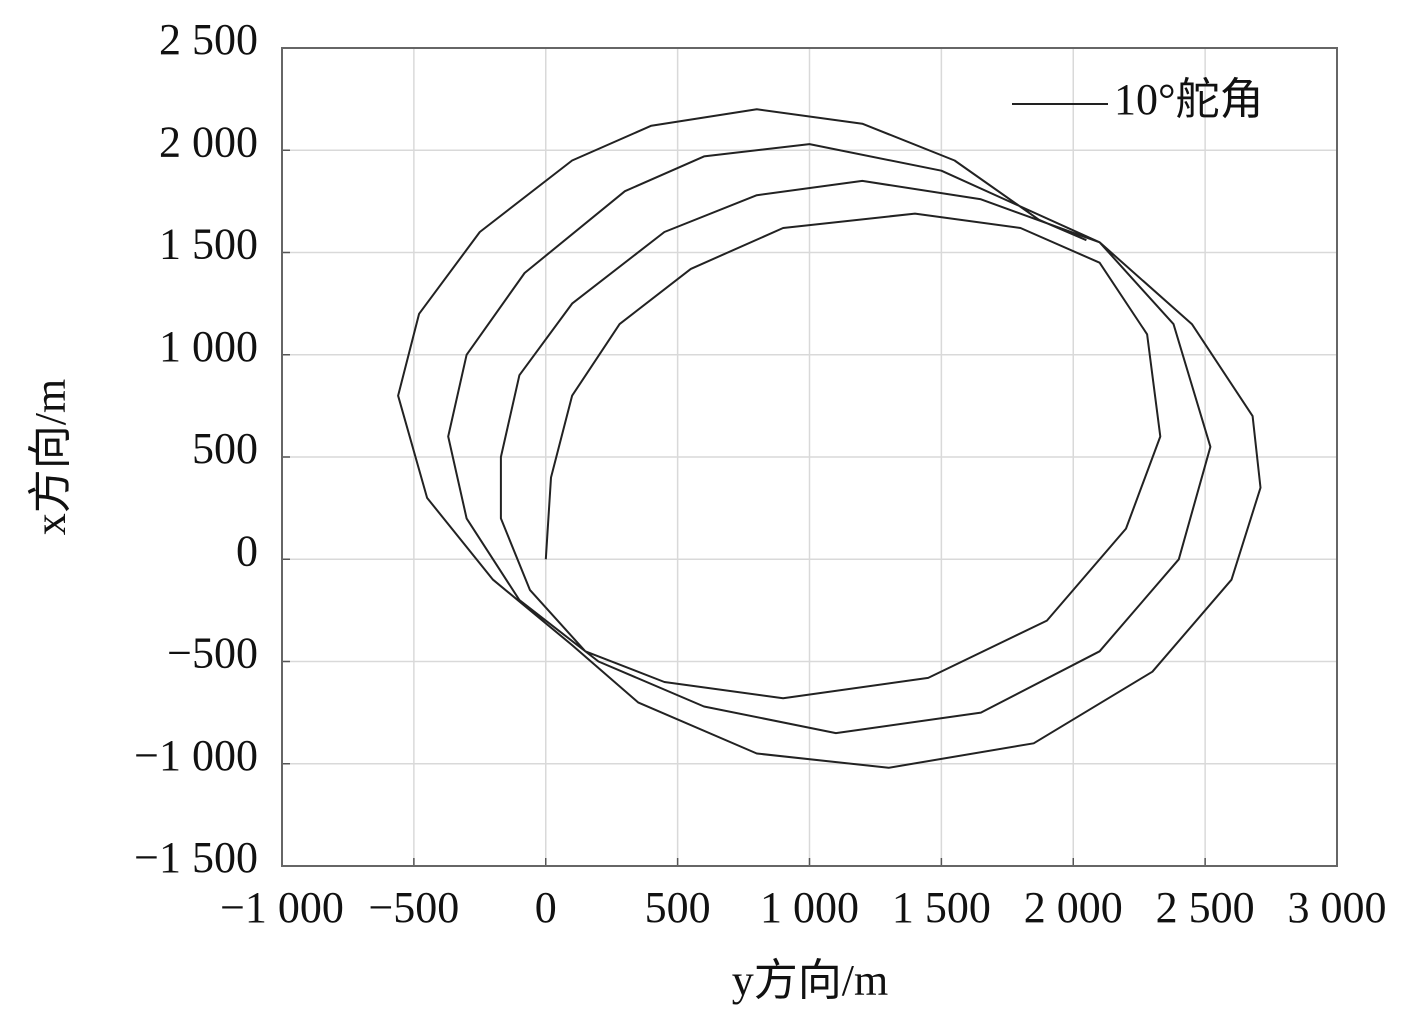 The width and height of the screenshot is (1417, 1023). What do you see at coordinates (196, 857) in the screenshot?
I see `y-tick-label: −1 500` at bounding box center [196, 857].